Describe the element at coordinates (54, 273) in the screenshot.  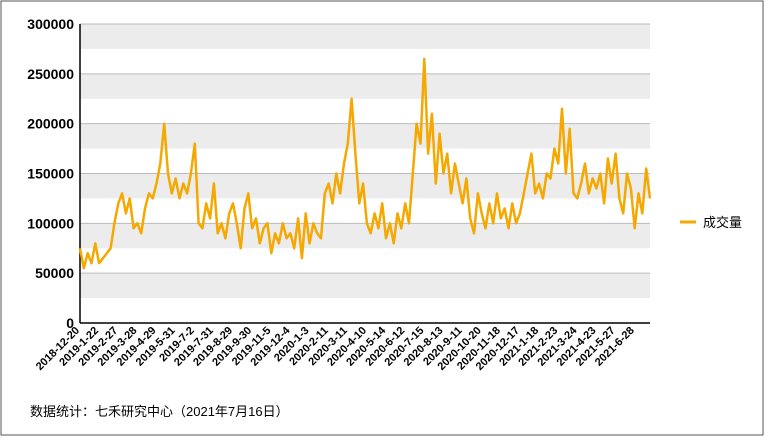
I see `y-tick-label: 50000` at that location.